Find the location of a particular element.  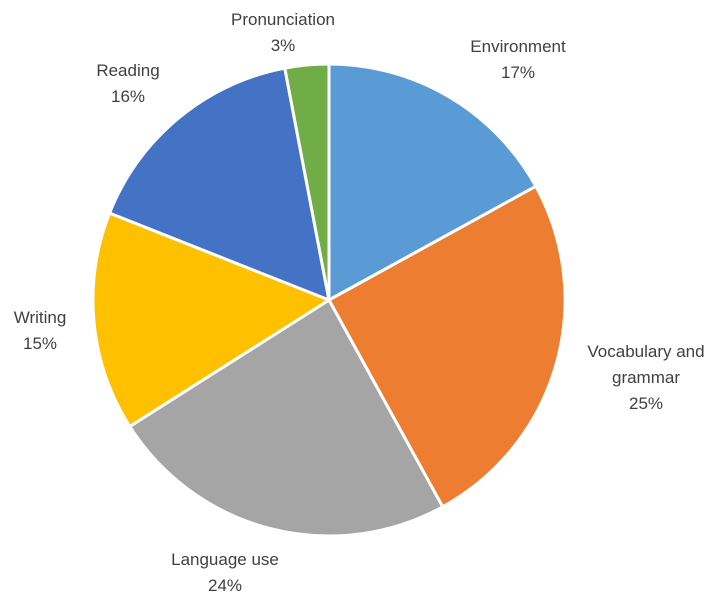

pie-slice-environment is located at coordinates (432, 182).